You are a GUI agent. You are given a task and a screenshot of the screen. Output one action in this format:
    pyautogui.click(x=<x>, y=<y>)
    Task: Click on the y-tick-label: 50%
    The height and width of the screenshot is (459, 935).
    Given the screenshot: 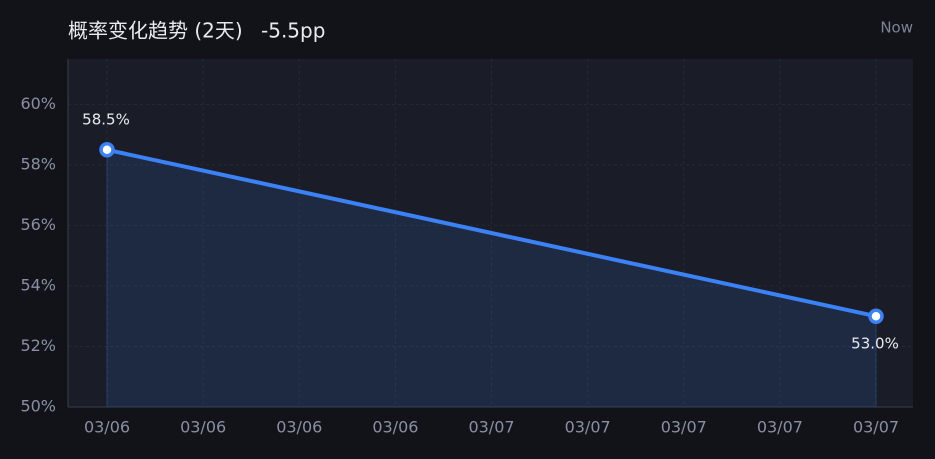 What is the action you would take?
    pyautogui.click(x=38, y=406)
    